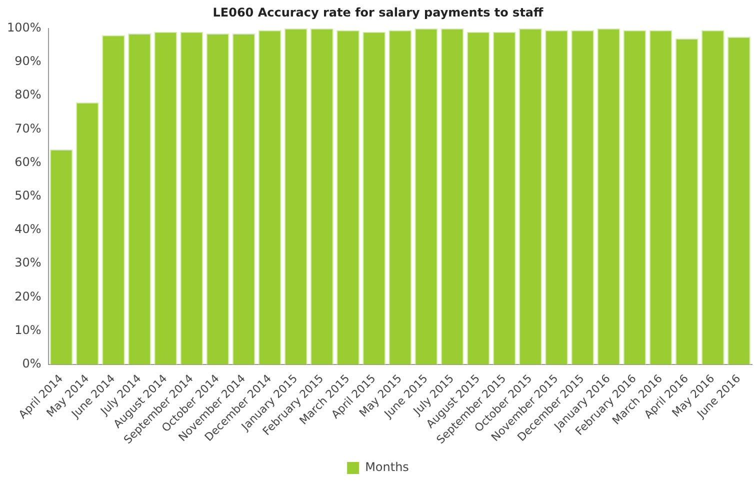 The height and width of the screenshot is (490, 754). Describe the element at coordinates (28, 61) in the screenshot. I see `y-tick-label: 90%` at that location.